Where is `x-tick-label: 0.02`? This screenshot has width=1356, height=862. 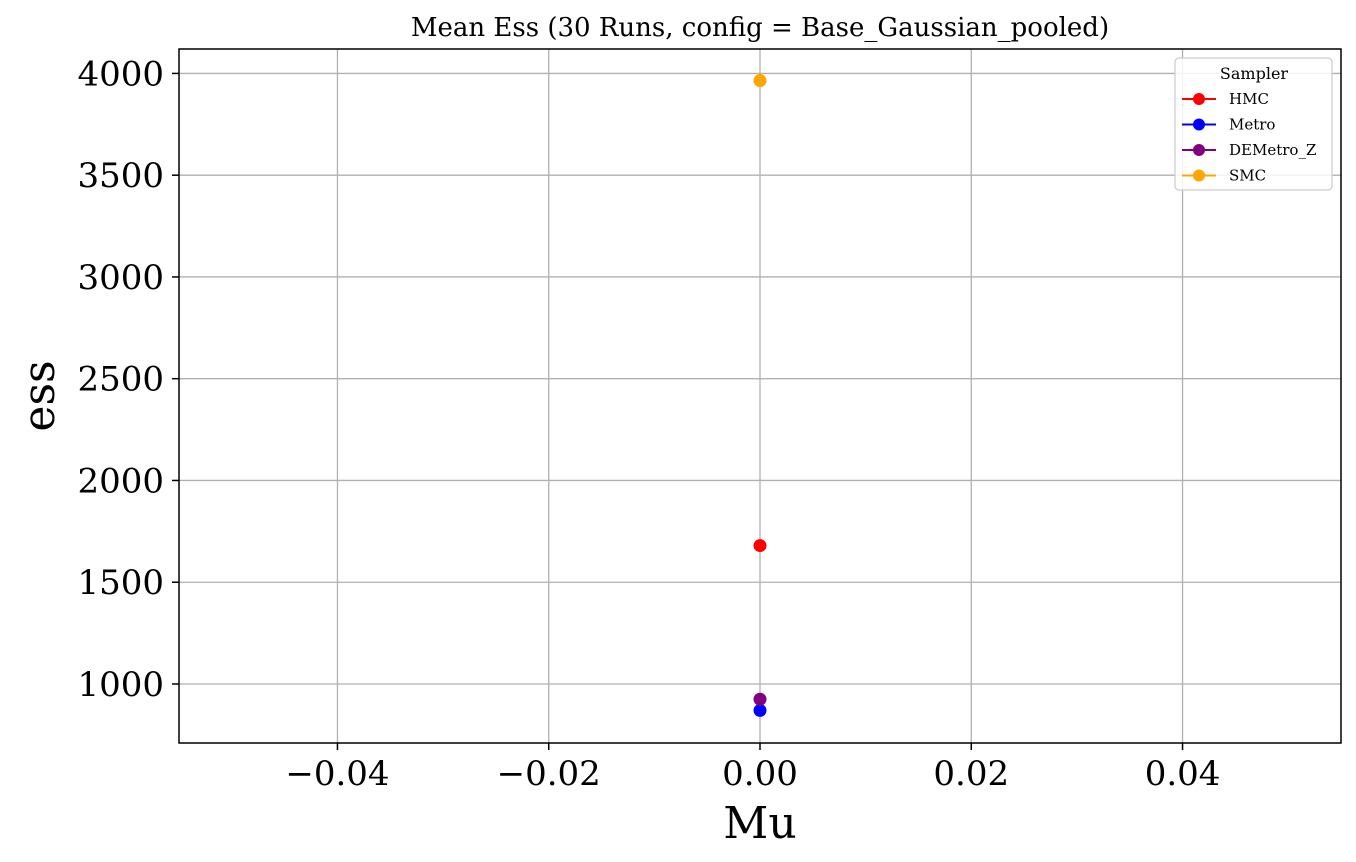 x-tick-label: 0.02 is located at coordinates (971, 774).